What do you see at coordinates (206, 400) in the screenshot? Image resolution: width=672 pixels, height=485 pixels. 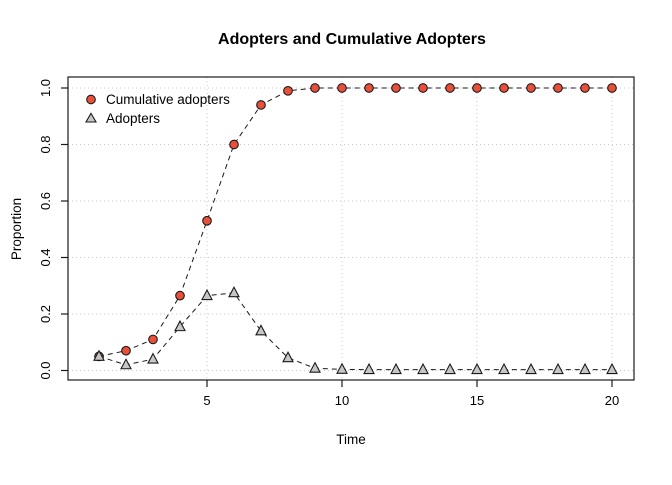 I see `x-axis-tick-label: 5` at bounding box center [206, 400].